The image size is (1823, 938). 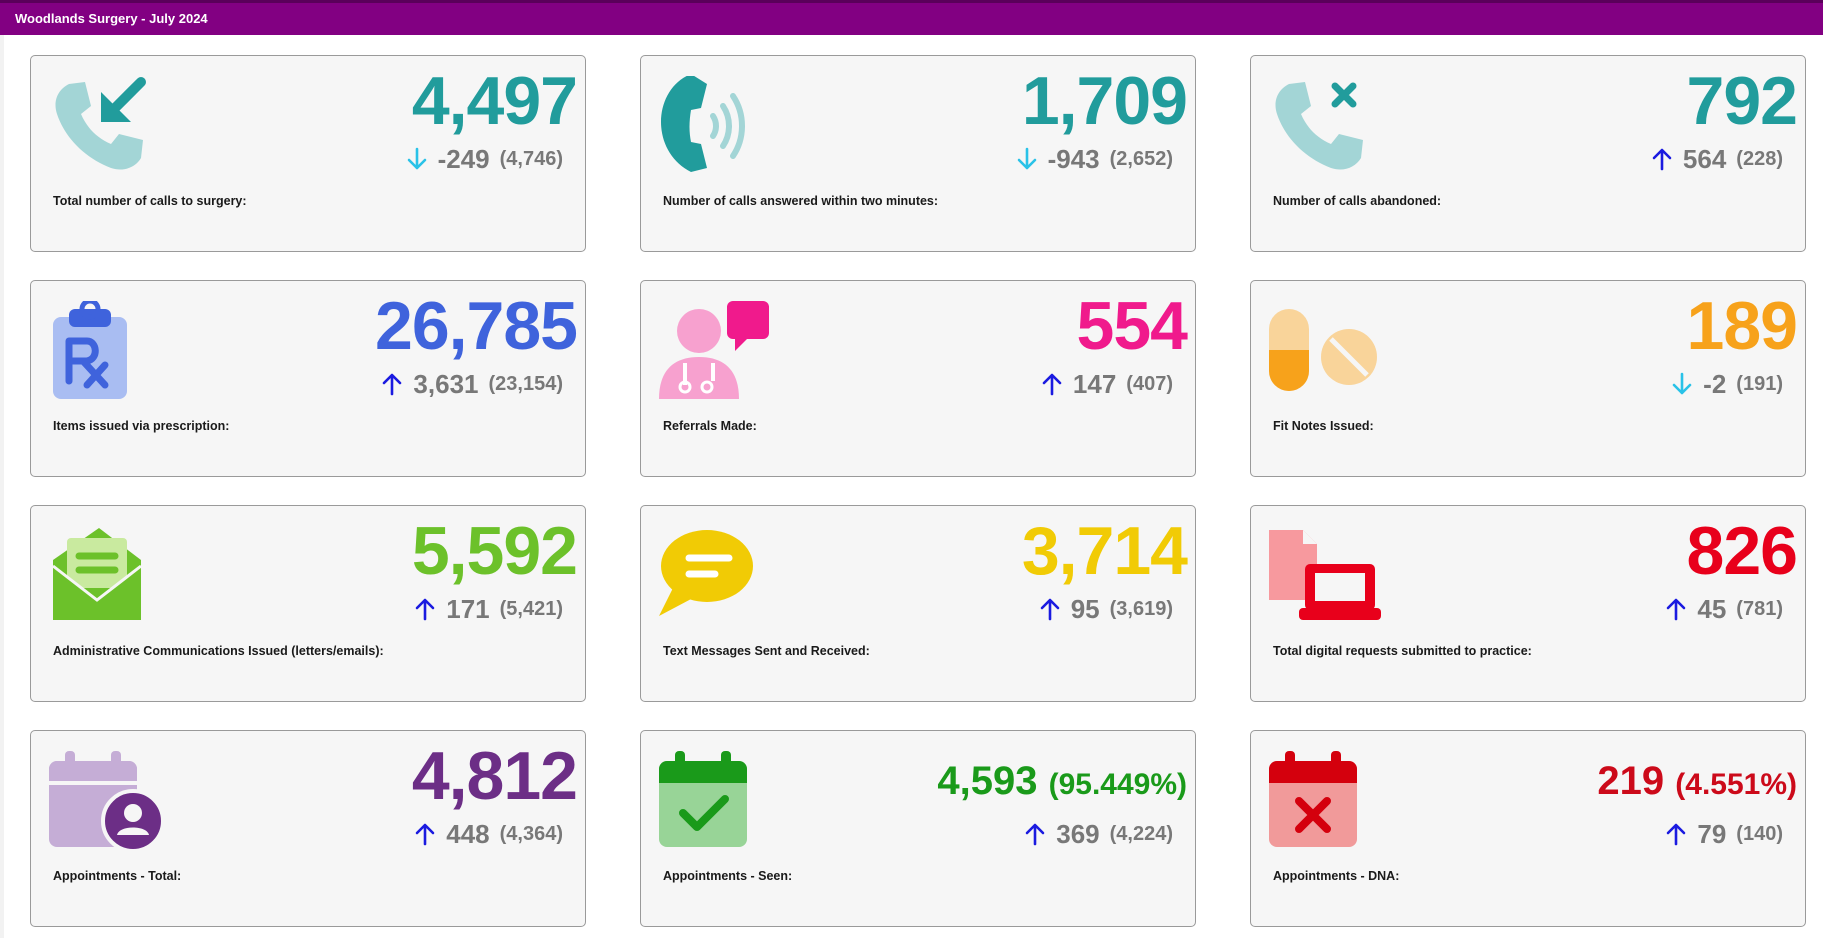 I want to click on metric-label: Items issued via prescription:, so click(x=141, y=426).